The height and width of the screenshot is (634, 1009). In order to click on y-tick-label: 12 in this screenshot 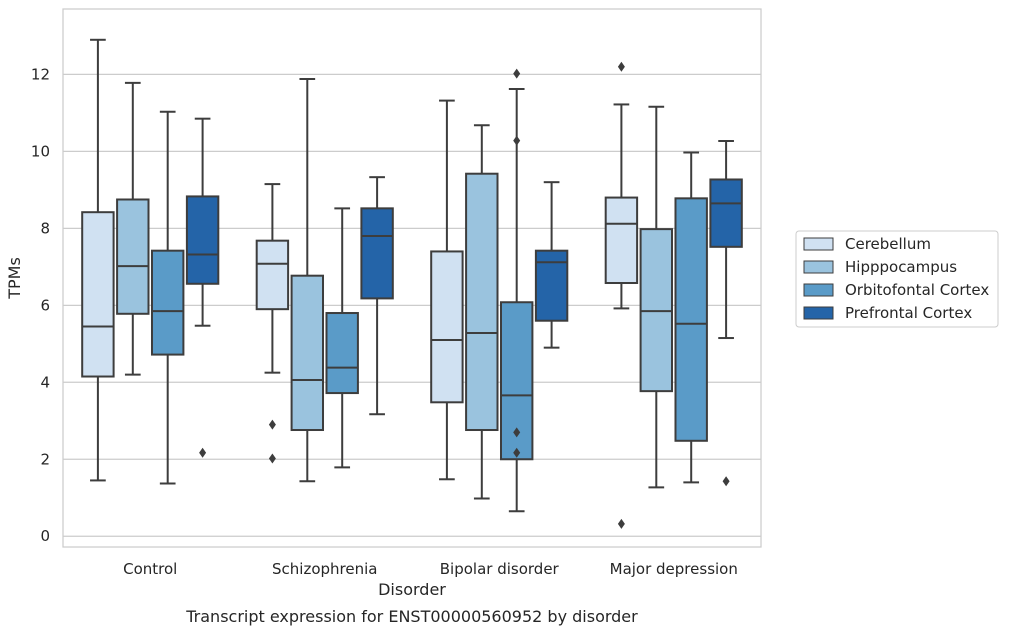, I will do `click(40, 74)`.